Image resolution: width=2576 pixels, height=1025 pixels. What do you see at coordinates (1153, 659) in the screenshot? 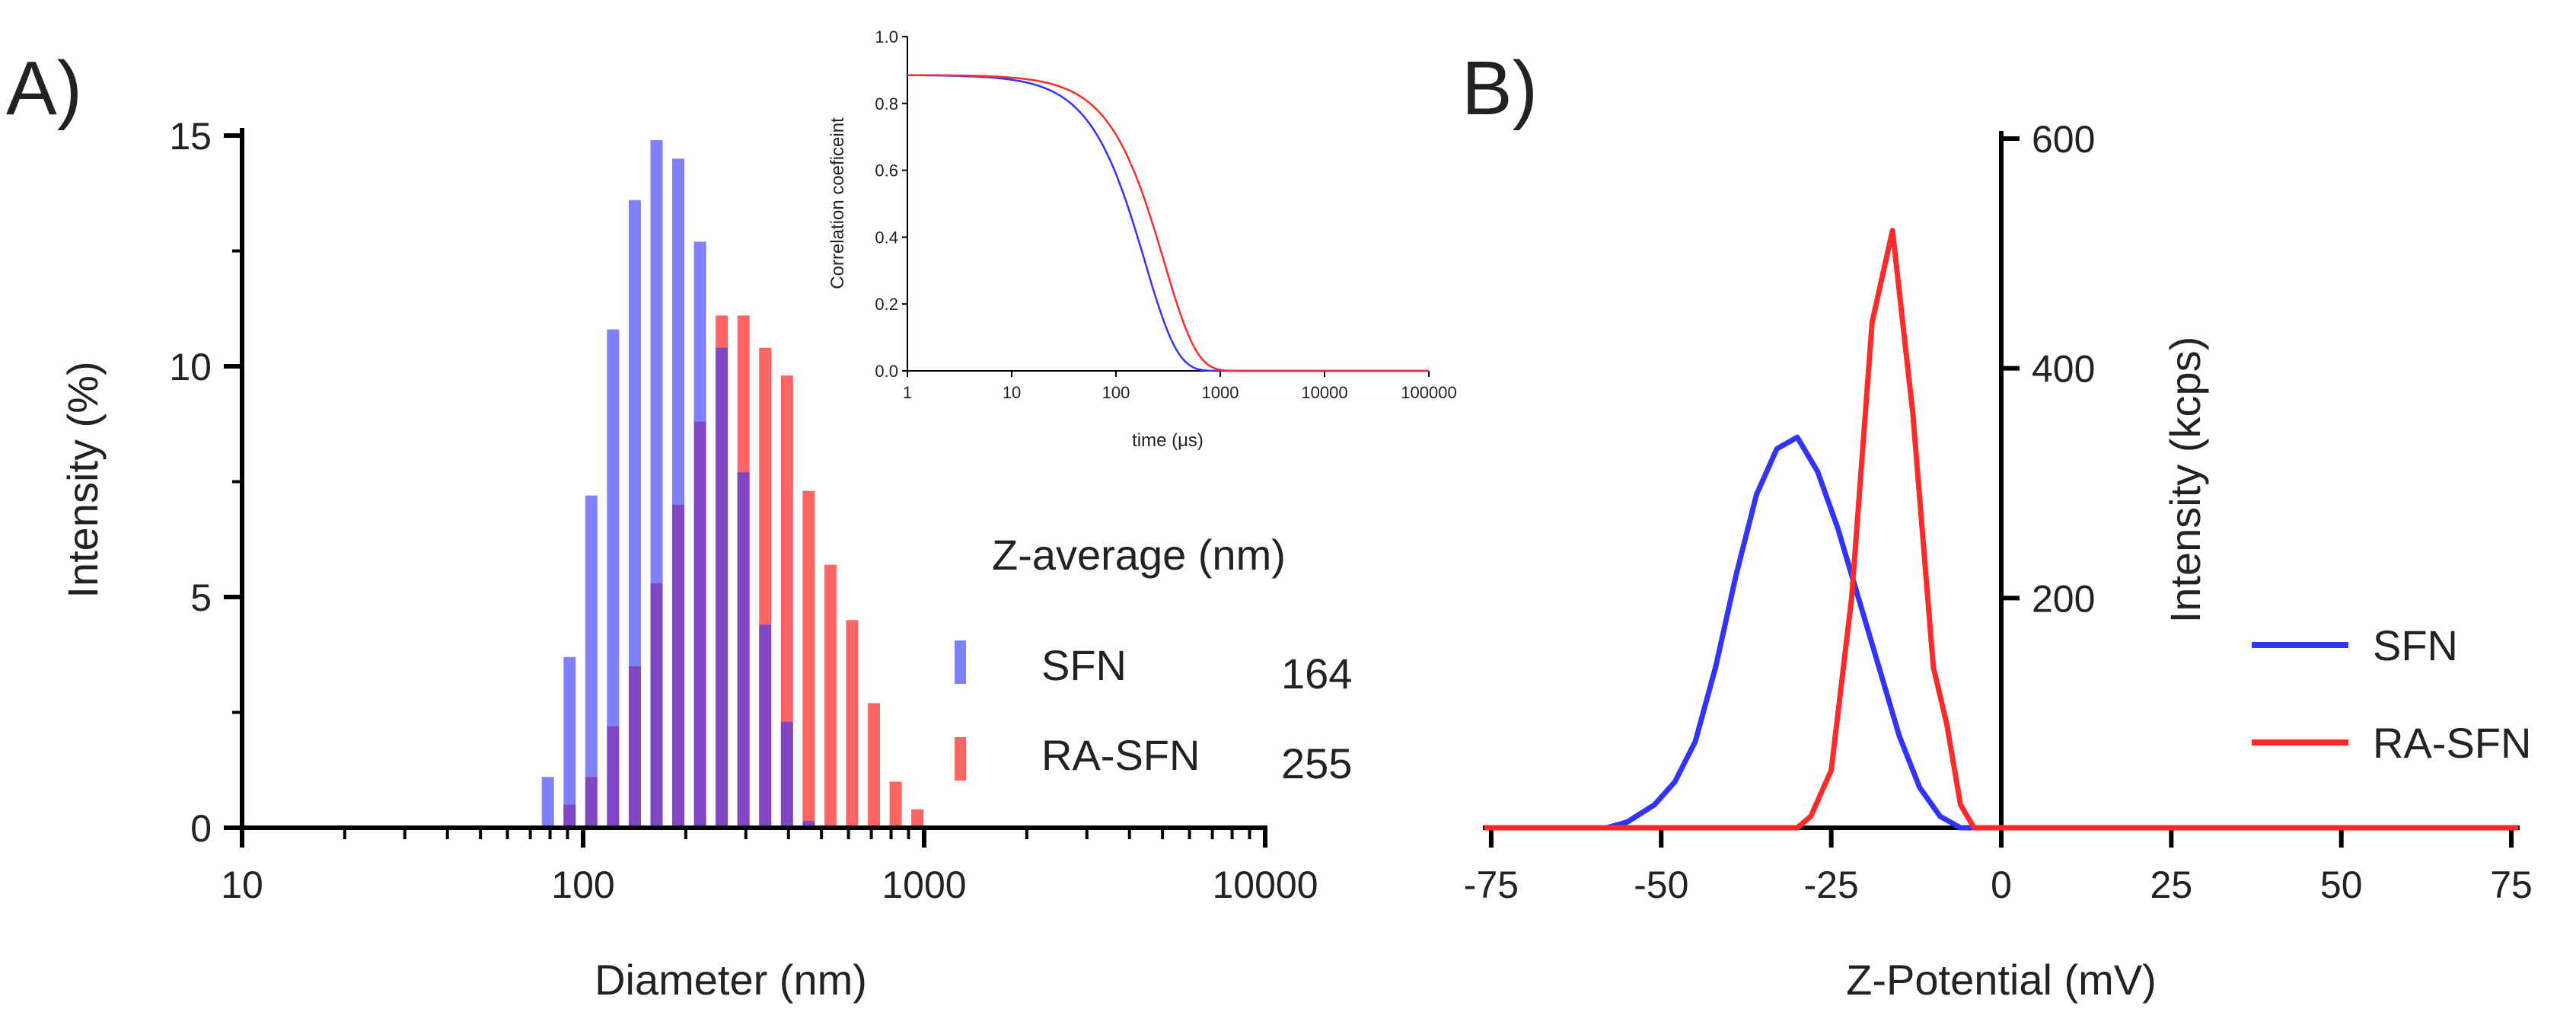
I see `chart-a-legend: Z-average (nm) SFN 164 RA-SFN 255` at bounding box center [1153, 659].